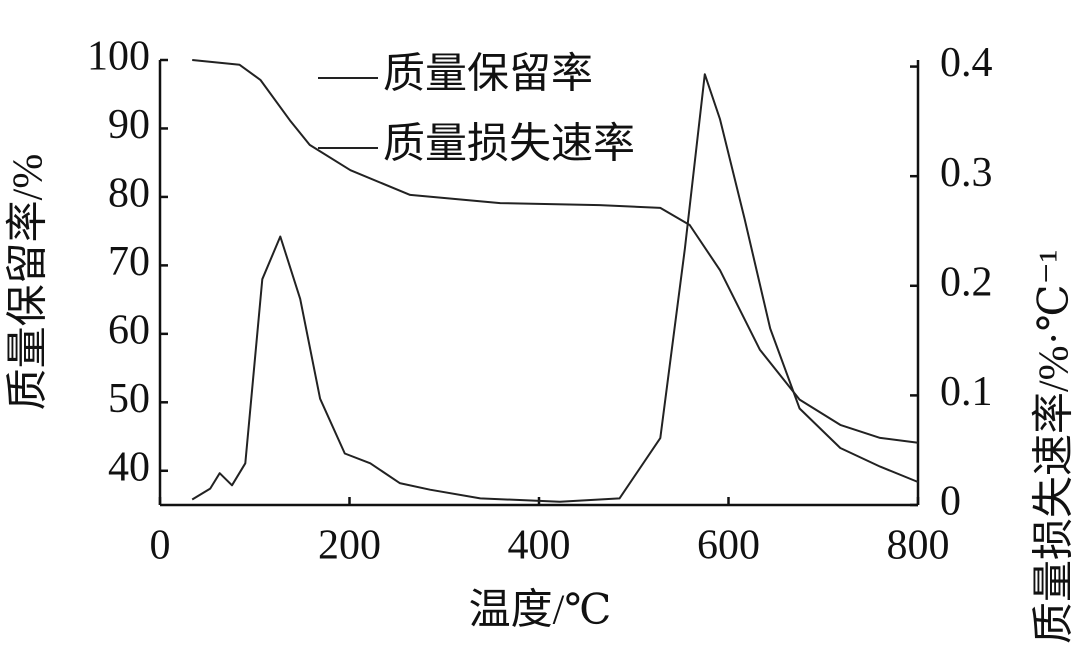 Image resolution: width=1082 pixels, height=646 pixels. What do you see at coordinates (950, 502) in the screenshot?
I see `y2-tick-label: 0` at bounding box center [950, 502].